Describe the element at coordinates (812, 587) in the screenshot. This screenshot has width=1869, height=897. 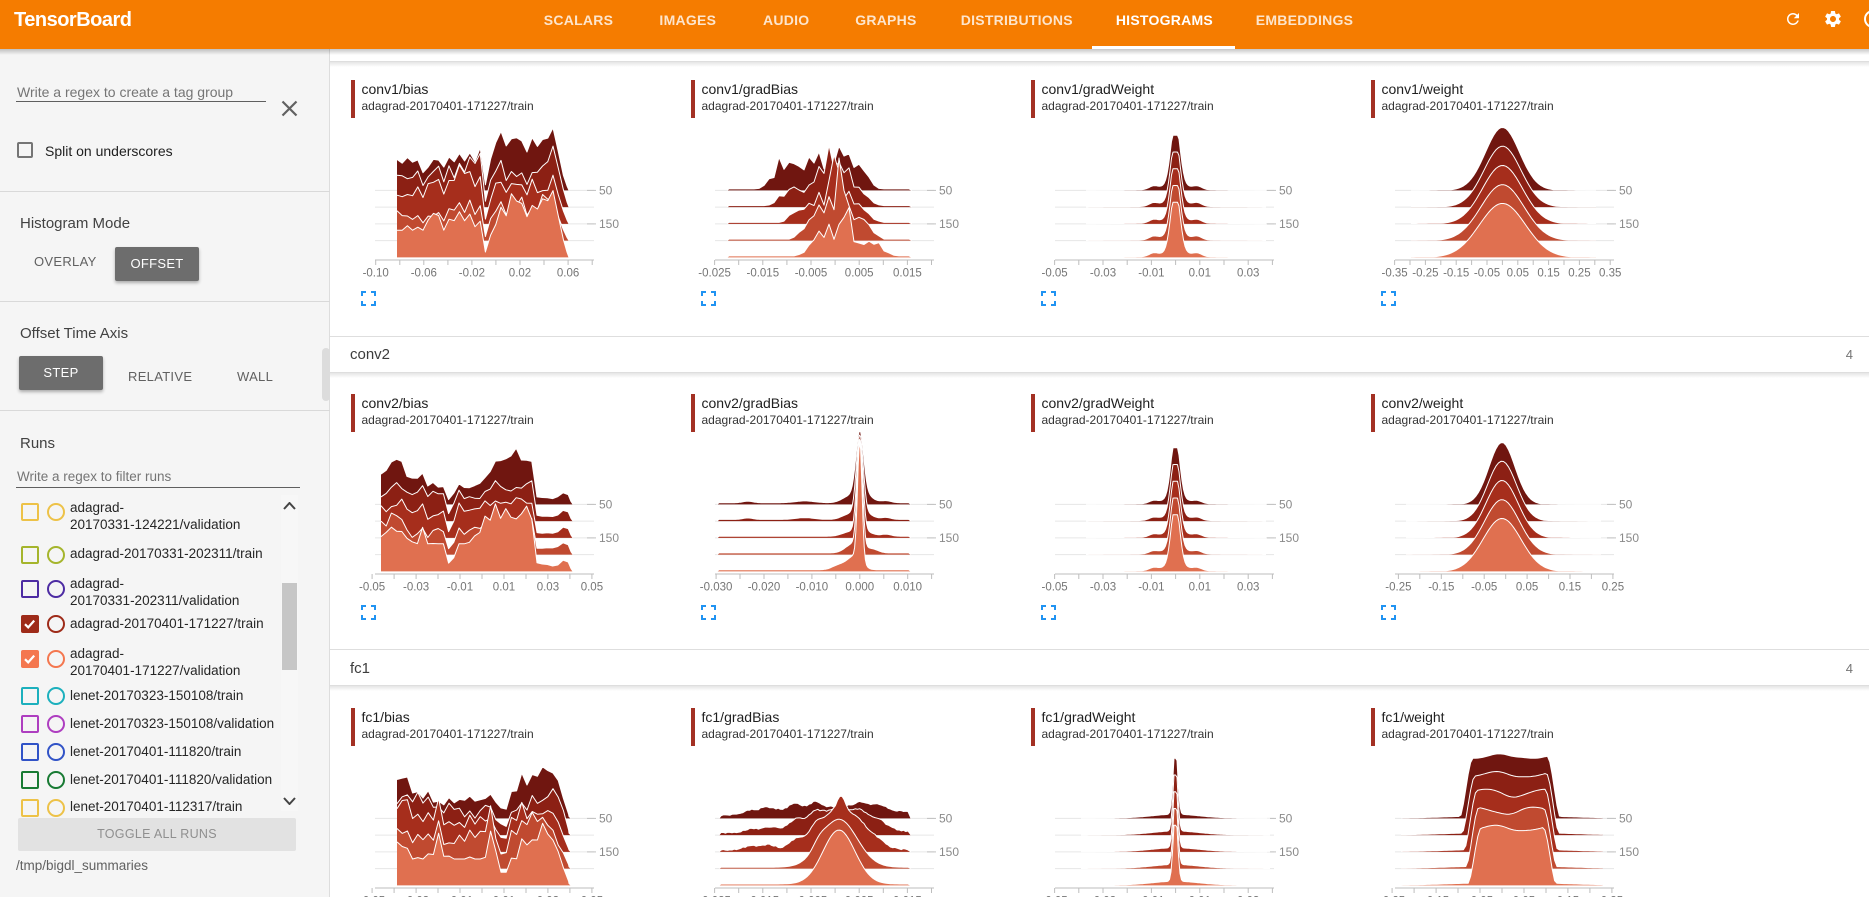
I see `svg-text: -0.010` at that location.